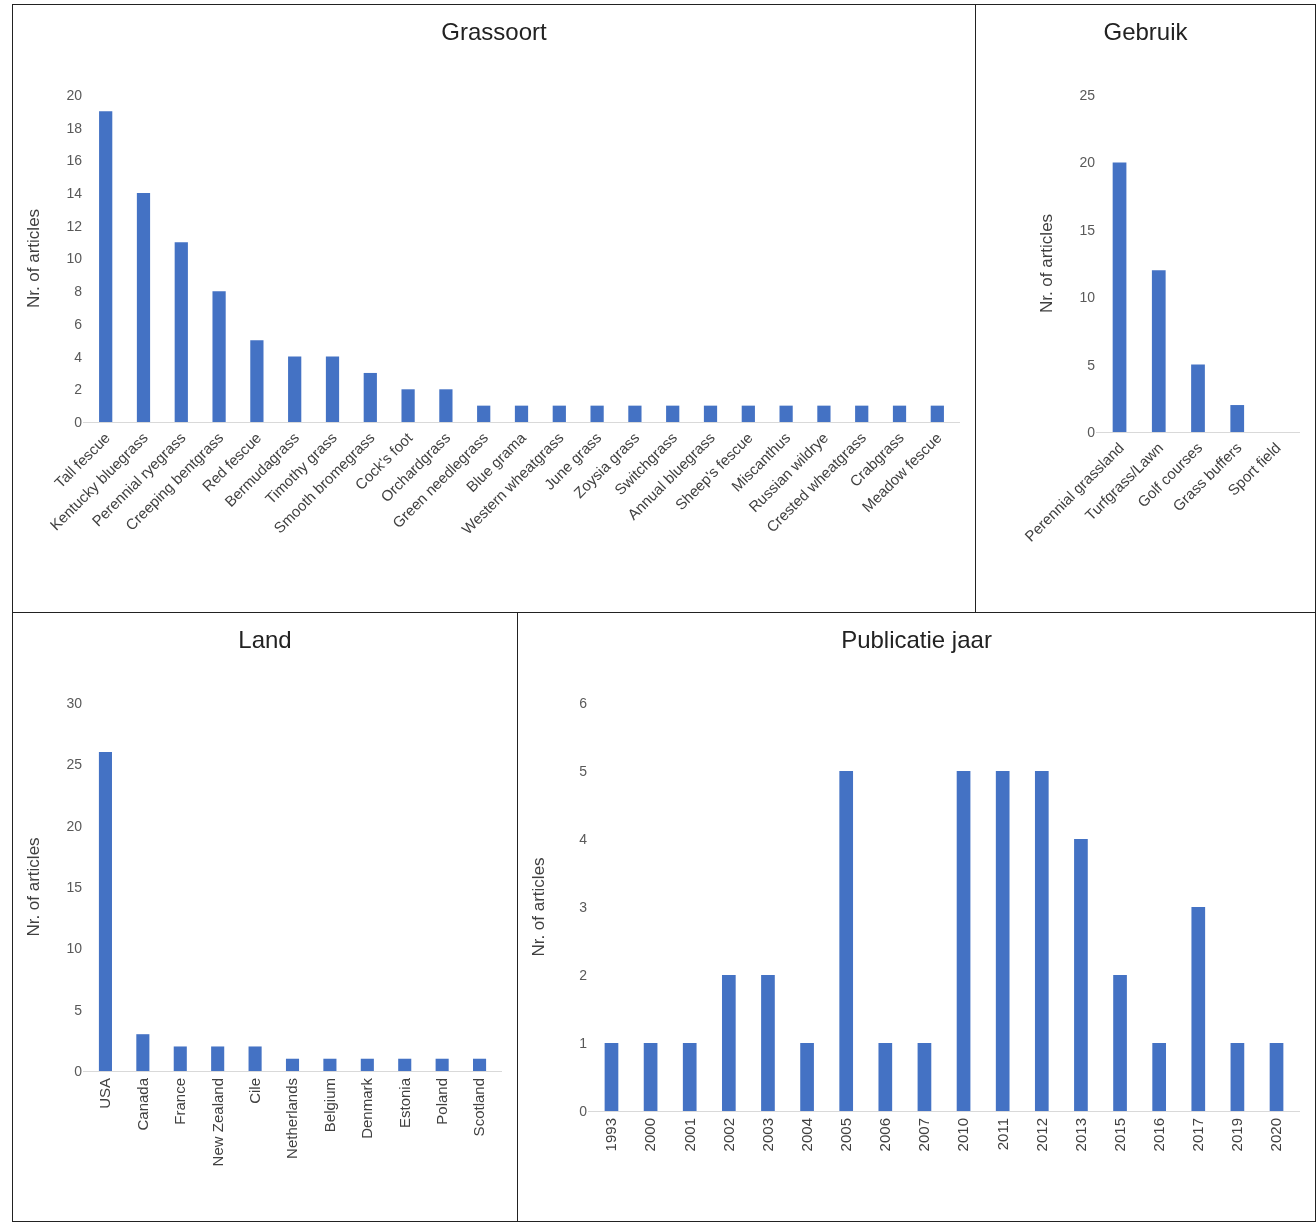 The width and height of the screenshot is (1316, 1222). Describe the element at coordinates (217, 1122) in the screenshot. I see `x-tick-label: New Zealand` at that location.